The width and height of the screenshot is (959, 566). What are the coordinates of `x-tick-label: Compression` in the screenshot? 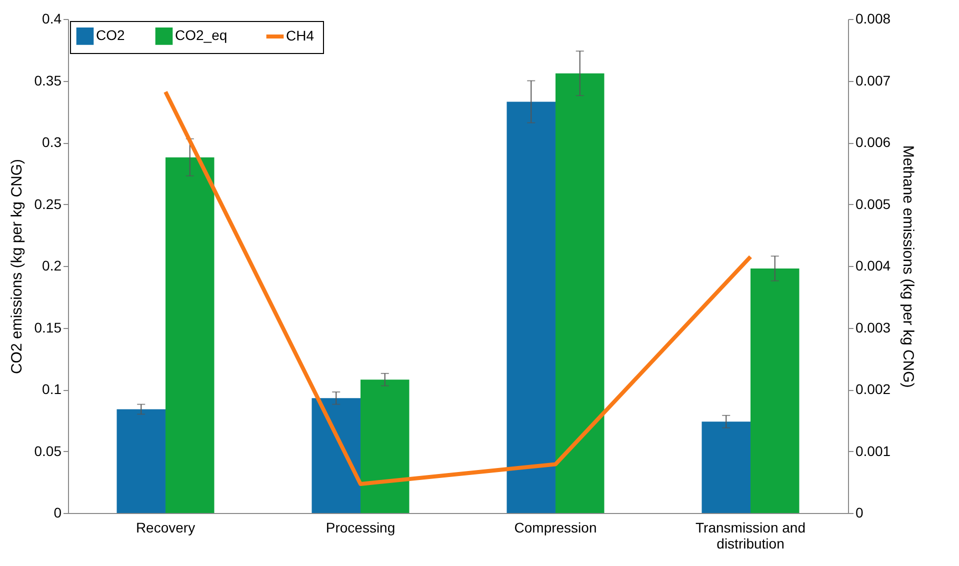 It's located at (555, 528).